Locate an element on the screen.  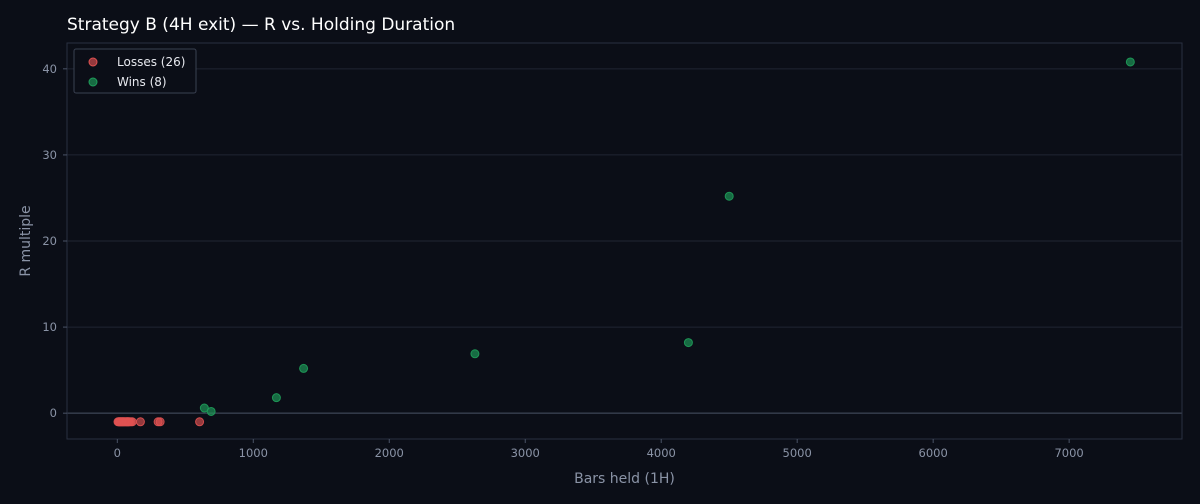
x-tick-label: 0 is located at coordinates (117, 453).